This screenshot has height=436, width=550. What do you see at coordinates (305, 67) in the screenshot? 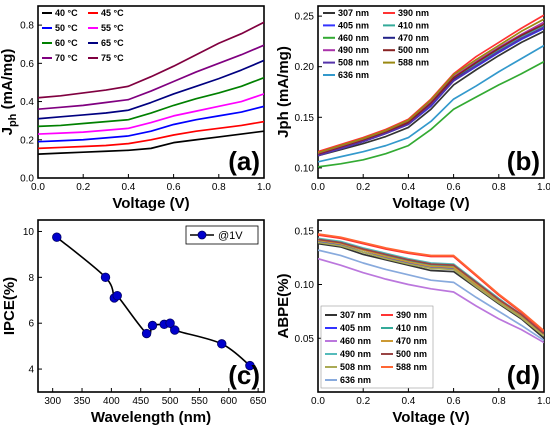
I see `y-tick-label: 0.20` at bounding box center [305, 67].